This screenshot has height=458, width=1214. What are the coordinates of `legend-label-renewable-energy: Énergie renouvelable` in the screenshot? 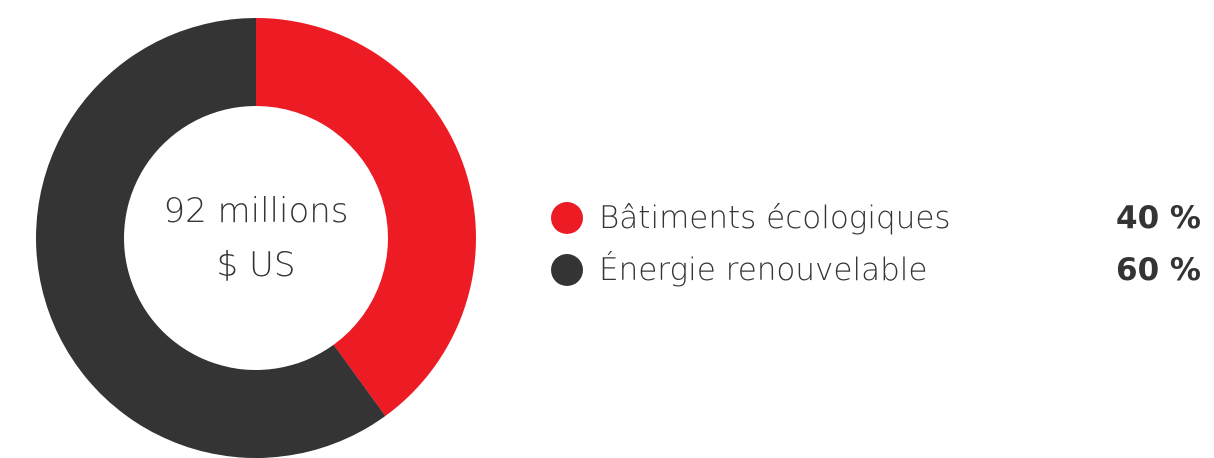 It's located at (763, 270).